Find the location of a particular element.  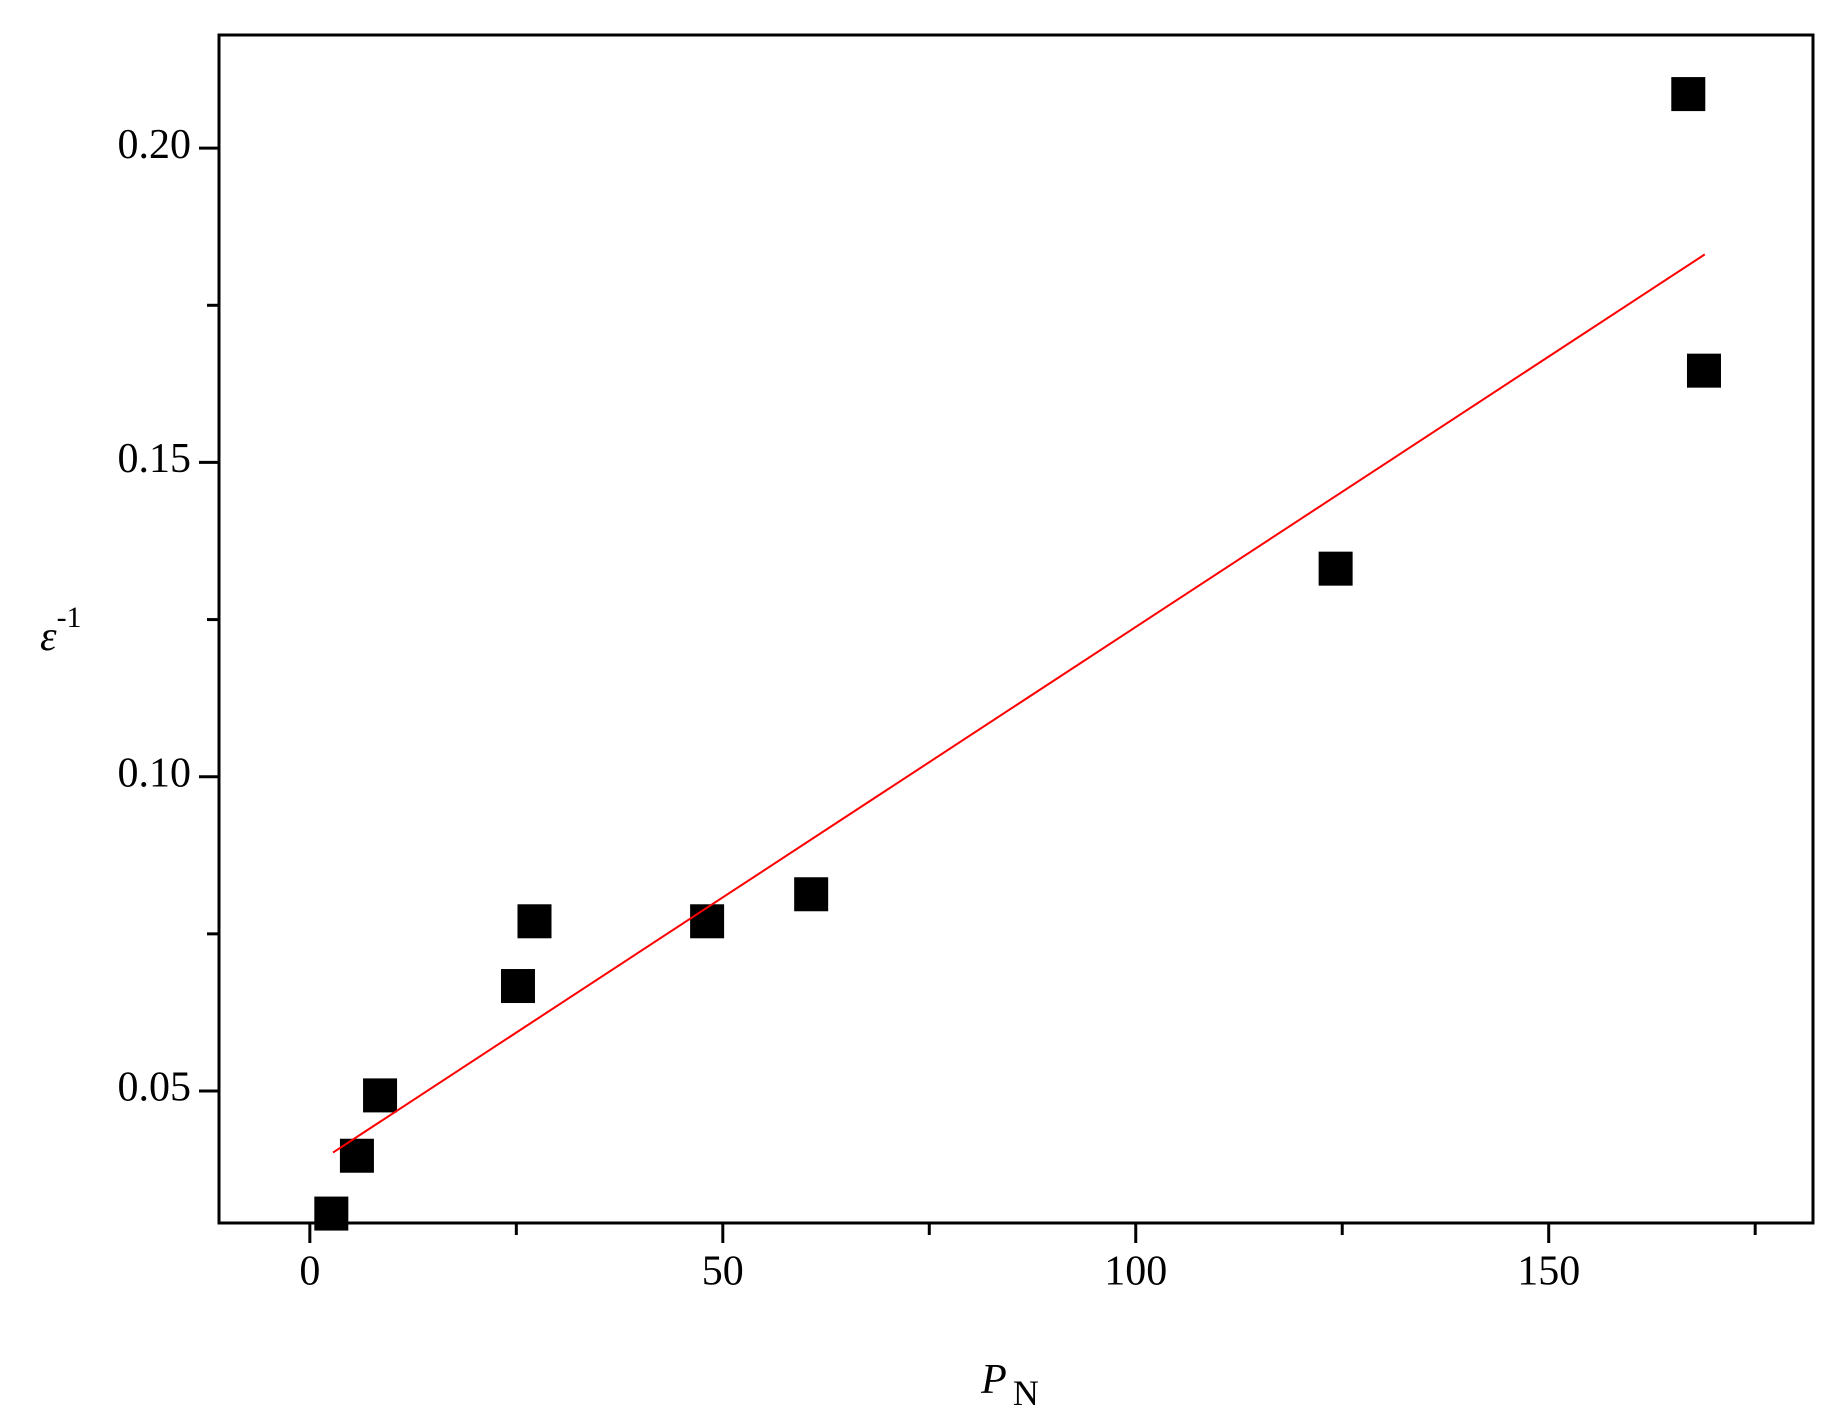

y-axis-label: ε-1 is located at coordinates (61, 630).